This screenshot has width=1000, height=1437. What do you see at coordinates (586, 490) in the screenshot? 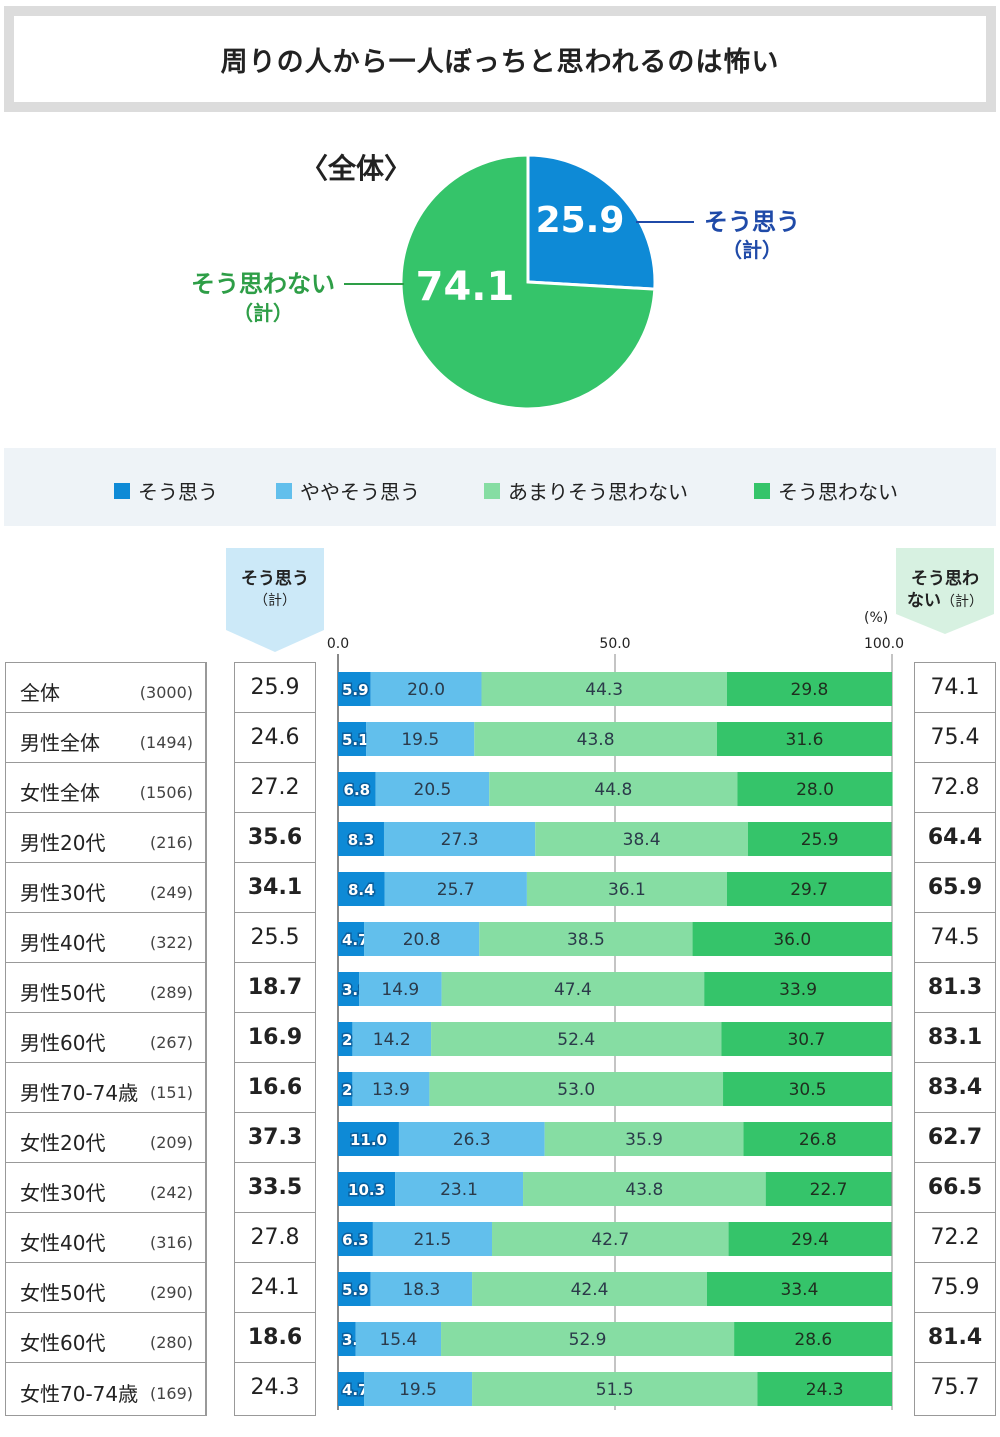
I see `legend-item-no: あまりそう思わない` at bounding box center [586, 490].